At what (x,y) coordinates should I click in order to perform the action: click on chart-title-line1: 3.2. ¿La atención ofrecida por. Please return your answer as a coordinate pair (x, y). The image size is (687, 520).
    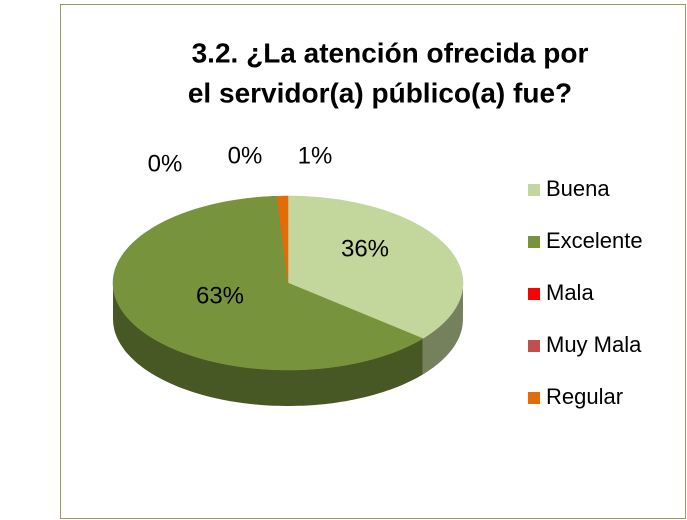
    Looking at the image, I should click on (390, 52).